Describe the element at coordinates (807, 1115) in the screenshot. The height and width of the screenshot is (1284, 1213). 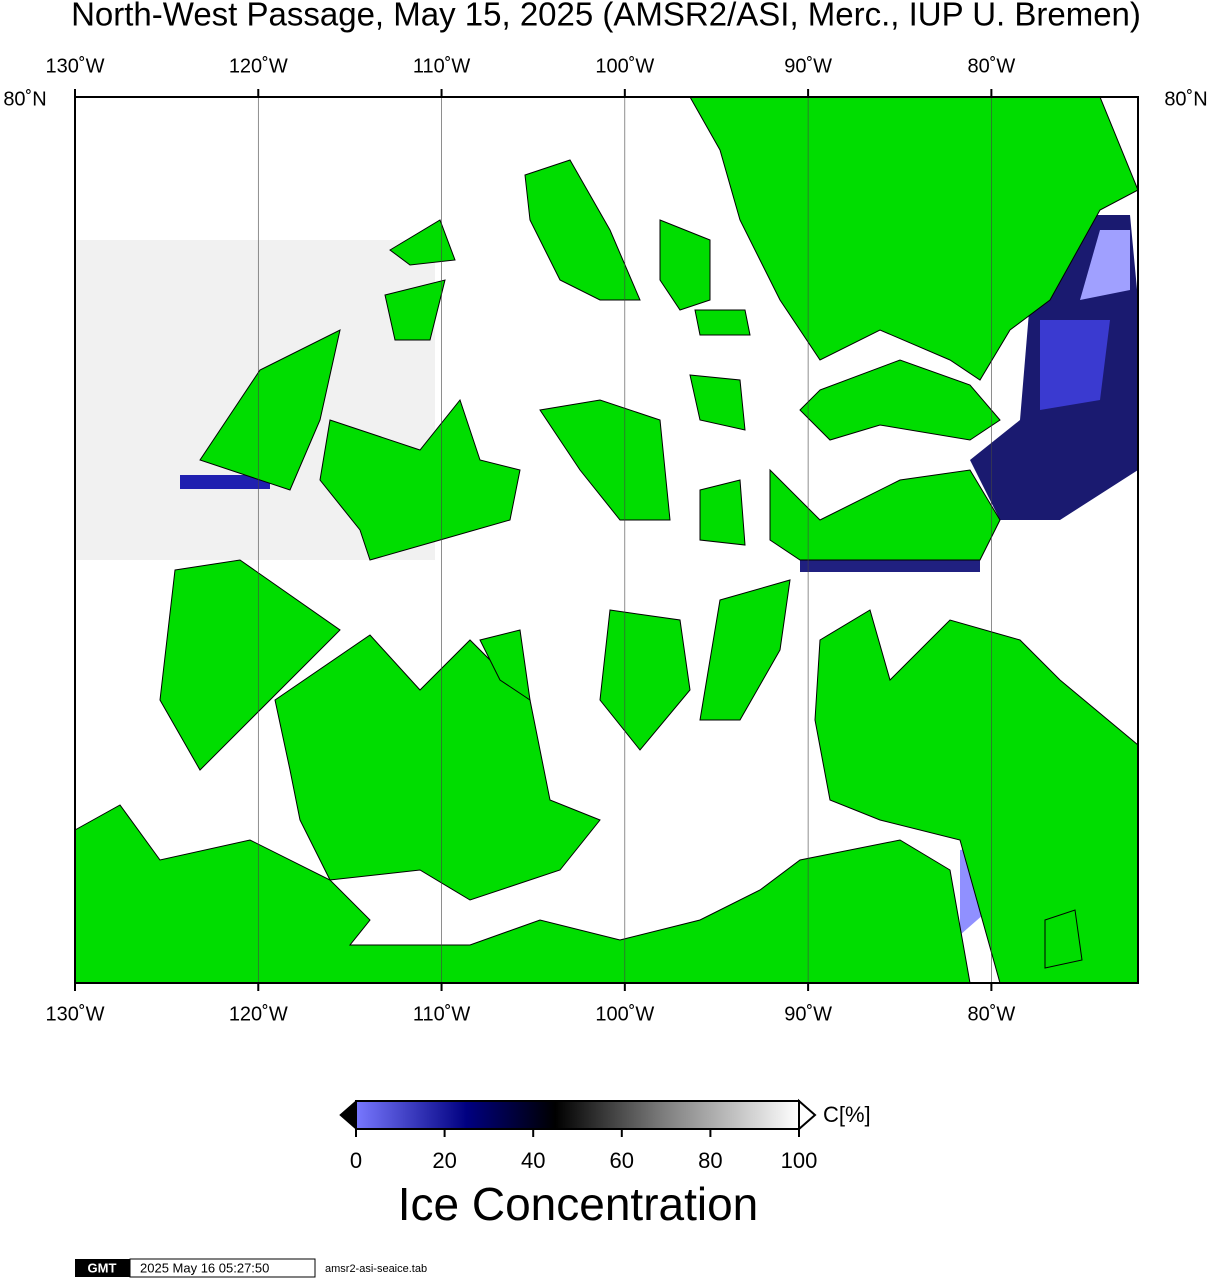
I see `colorbar-high-end` at that location.